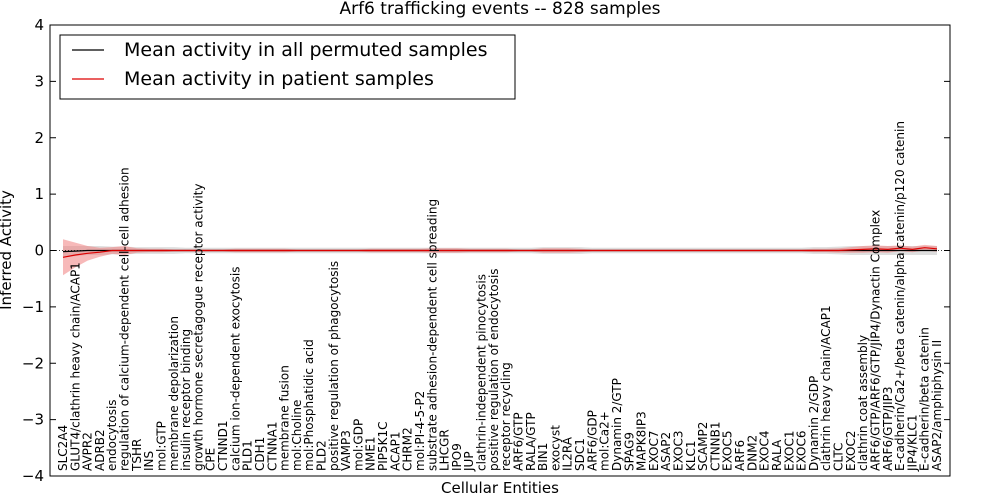 This screenshot has width=1000, height=500. I want to click on confidence-bands, so click(500, 257).